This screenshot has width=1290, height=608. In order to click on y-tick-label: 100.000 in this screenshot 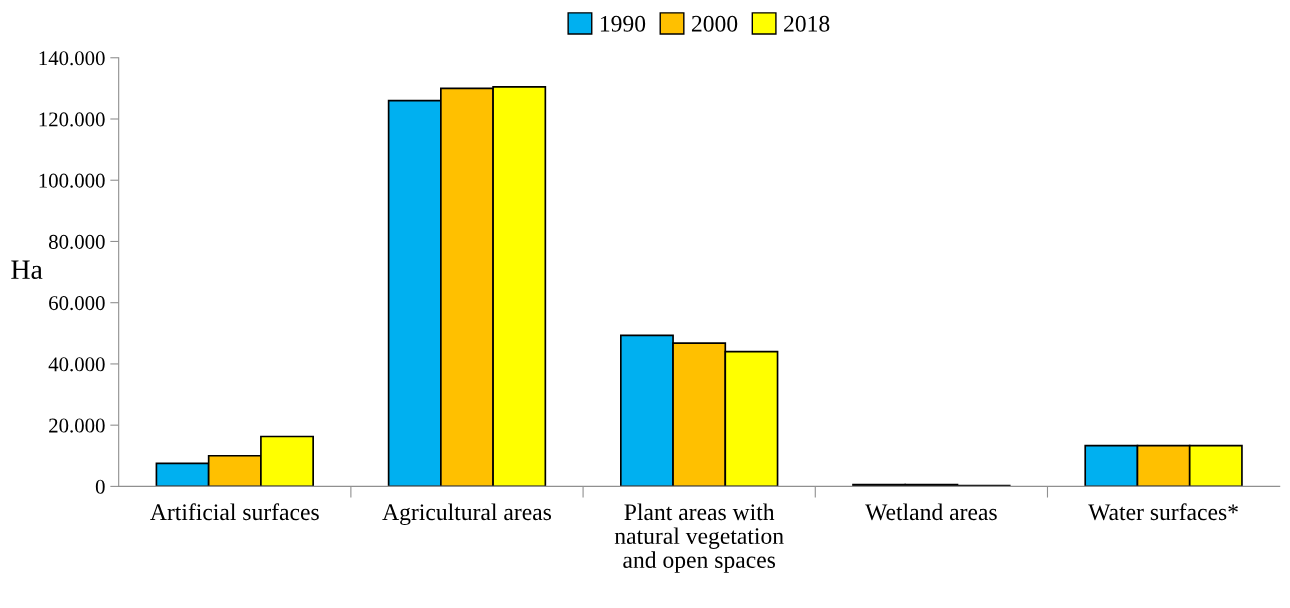, I will do `click(72, 180)`.